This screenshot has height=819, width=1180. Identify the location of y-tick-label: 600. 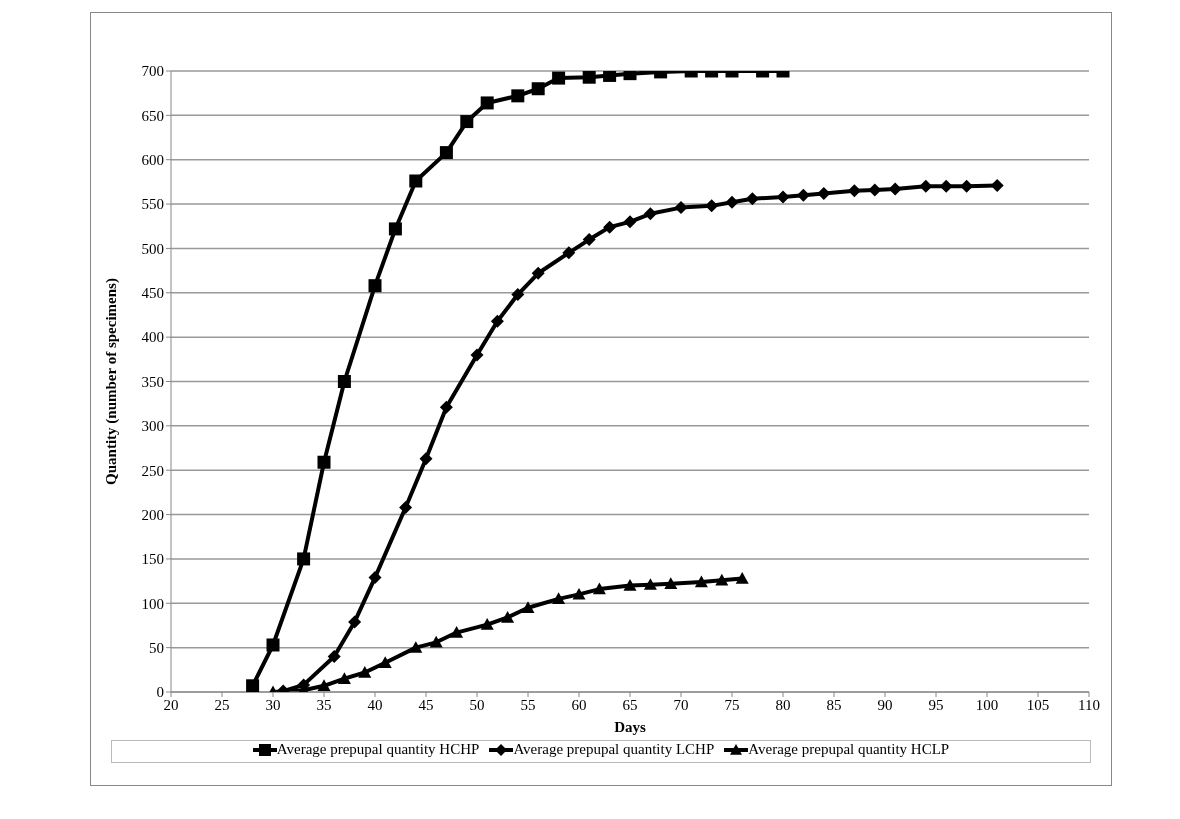
(152, 160).